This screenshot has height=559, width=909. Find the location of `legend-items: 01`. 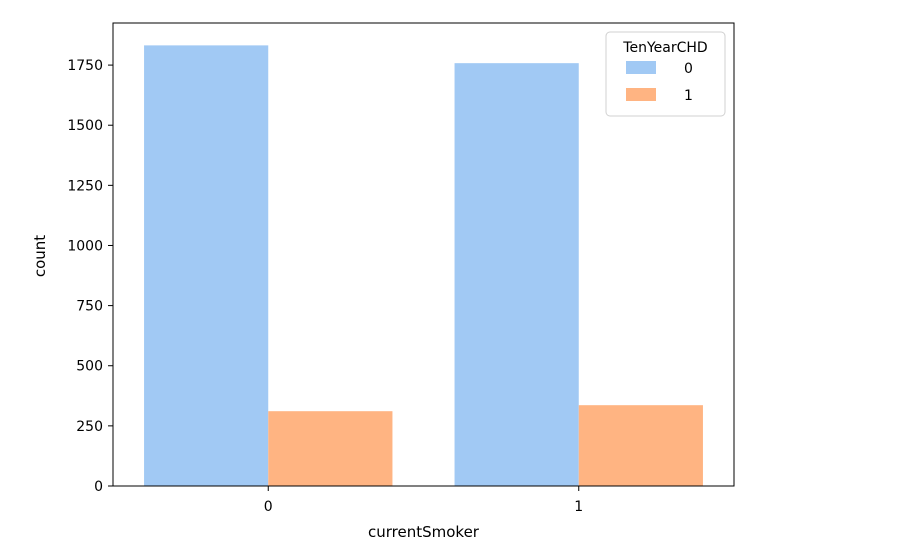

legend-items: 01 is located at coordinates (659, 82).